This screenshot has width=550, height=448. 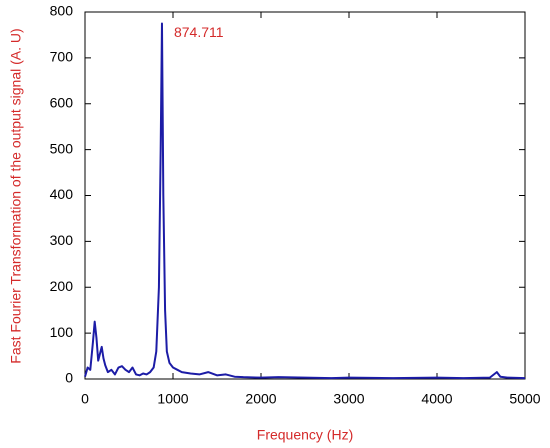 I want to click on x-tick-label: 2000, so click(x=260, y=399).